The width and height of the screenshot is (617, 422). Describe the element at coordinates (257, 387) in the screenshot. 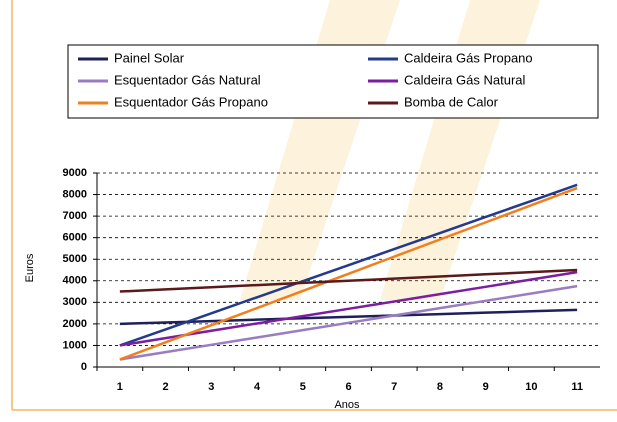

I see `x-tick-label: 4` at that location.